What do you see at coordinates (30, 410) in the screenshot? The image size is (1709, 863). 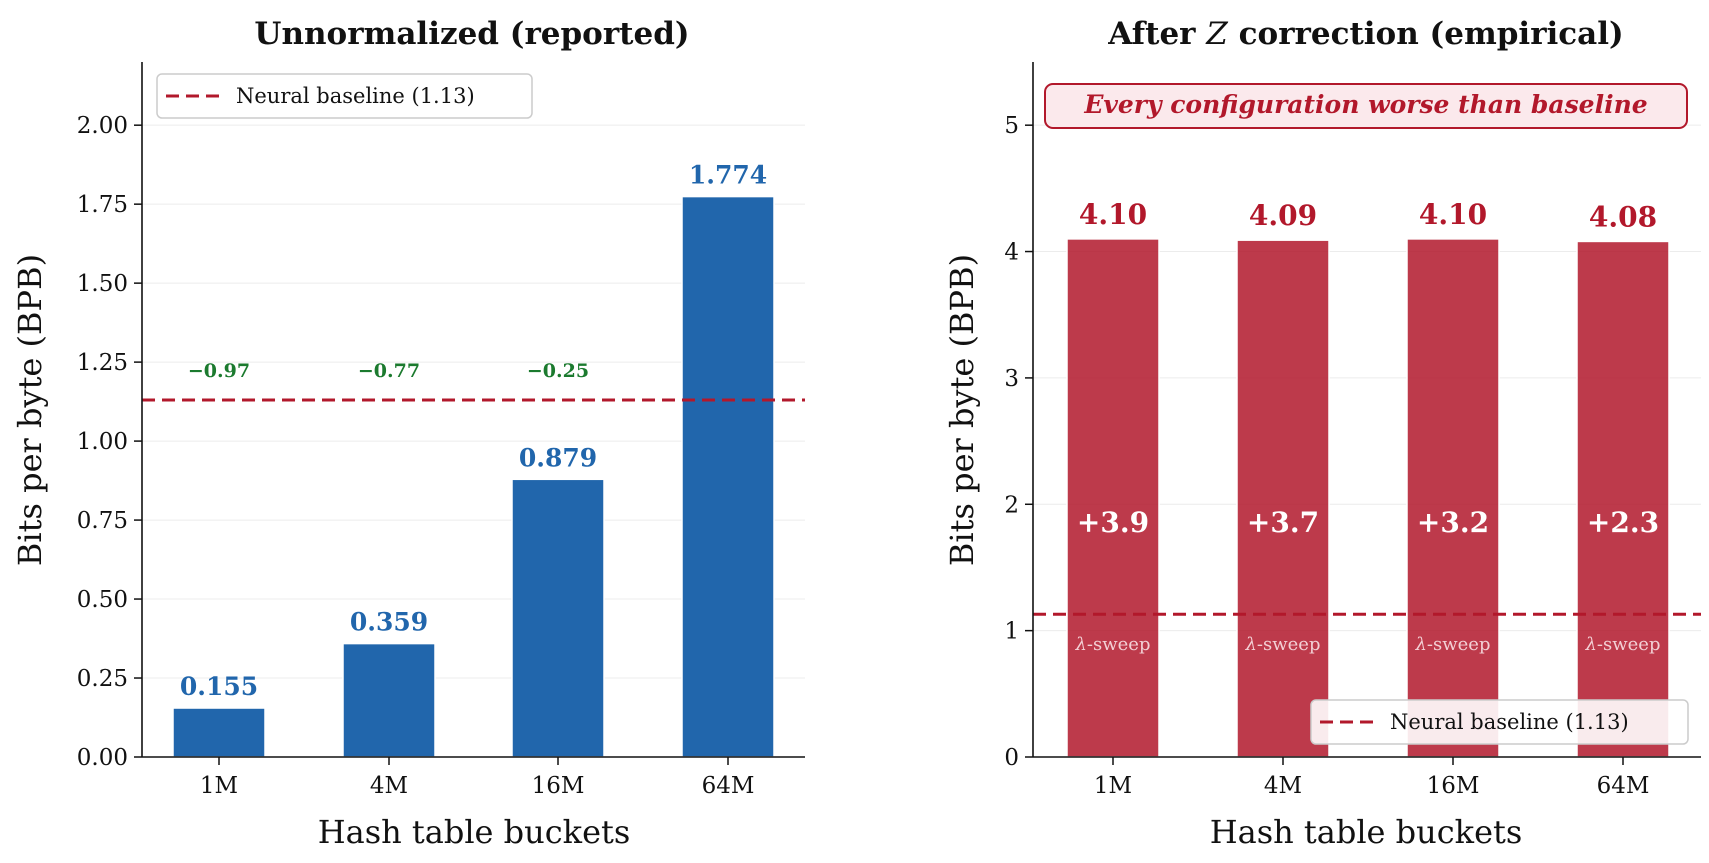 I see `left-y-axis-label: Bits per byte (BPB)` at bounding box center [30, 410].